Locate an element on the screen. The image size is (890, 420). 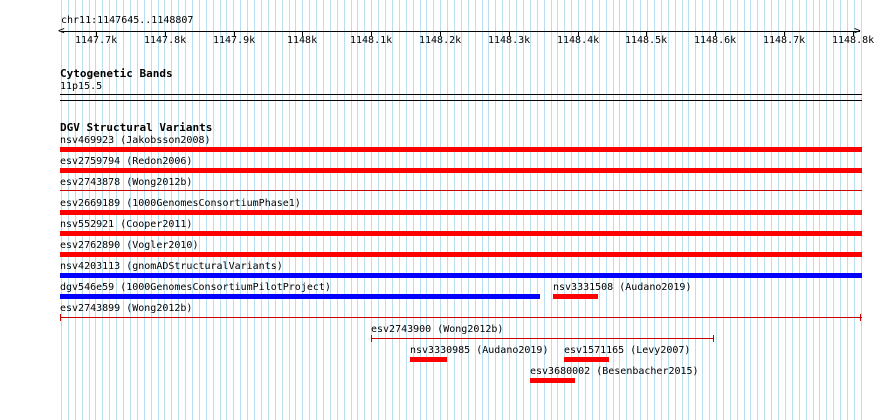
ruler-left-arrow-icon: < is located at coordinates (61, 30).